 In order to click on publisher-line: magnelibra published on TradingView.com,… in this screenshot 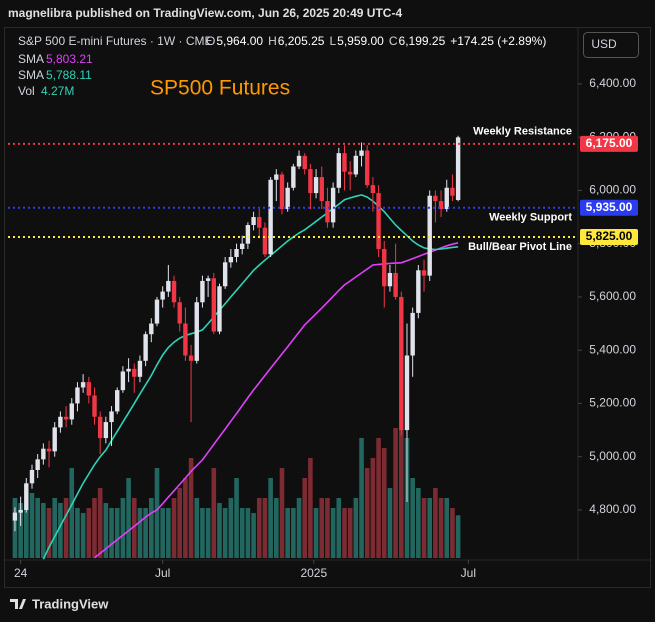, I will do `click(205, 13)`.